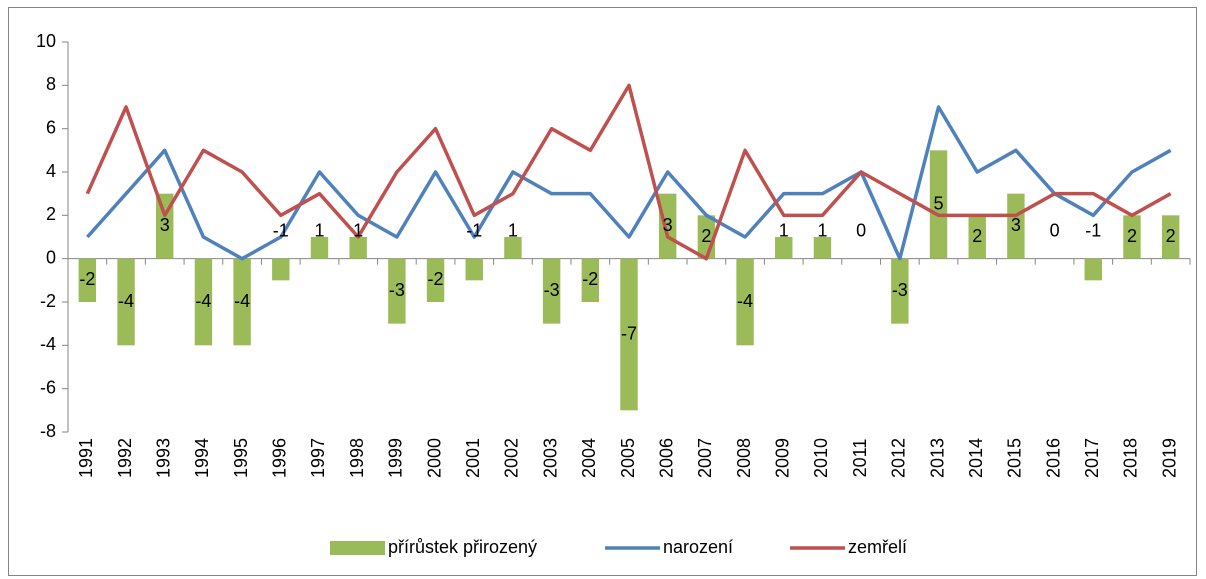 The image size is (1206, 579). What do you see at coordinates (51, 127) in the screenshot?
I see `y-tick-label: 6` at bounding box center [51, 127].